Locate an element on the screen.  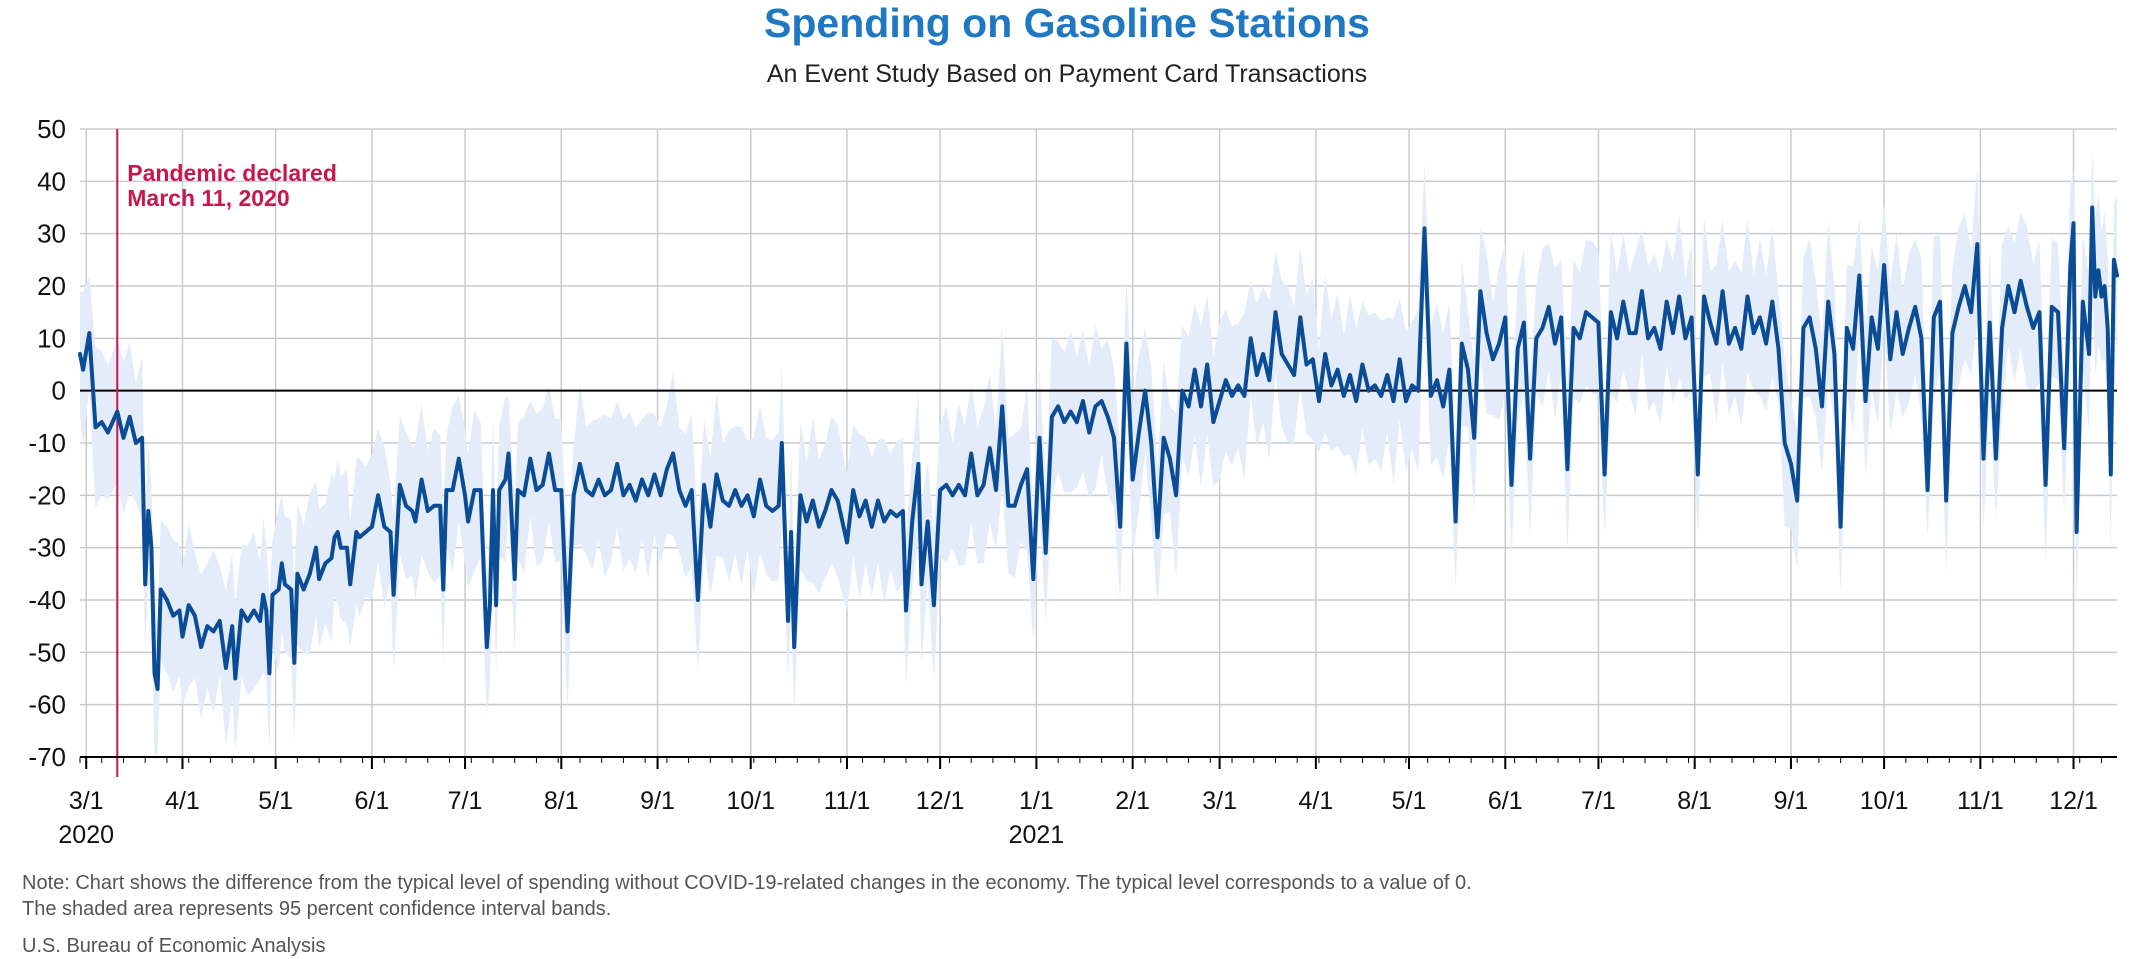
y-tick-label: -40 is located at coordinates (47, 600).